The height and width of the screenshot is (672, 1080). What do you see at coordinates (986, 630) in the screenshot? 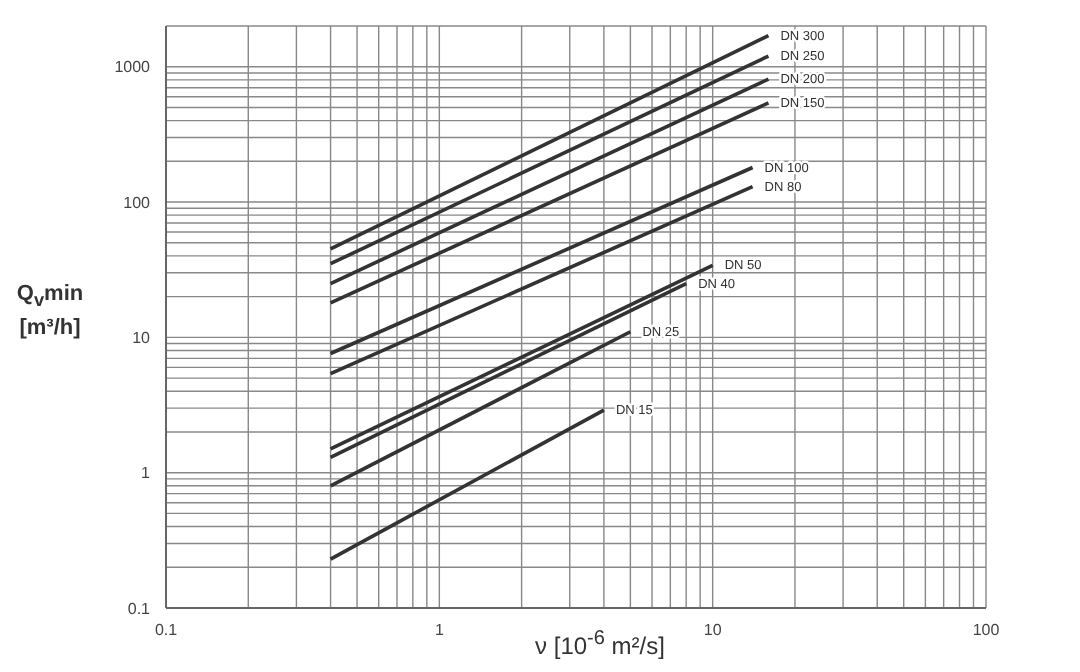
I see `x-tick-label: 100` at bounding box center [986, 630].